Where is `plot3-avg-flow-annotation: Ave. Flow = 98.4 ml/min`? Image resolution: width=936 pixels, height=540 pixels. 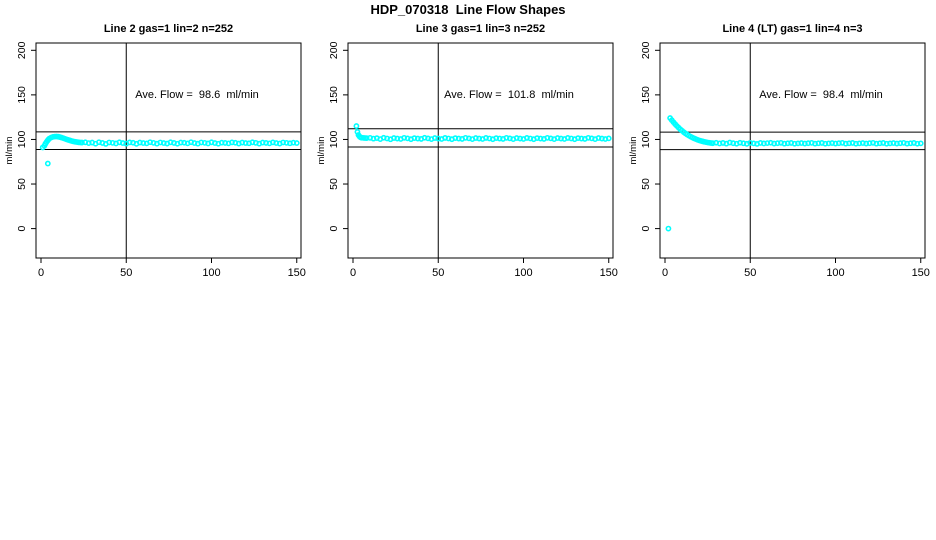
plot3-avg-flow-annotation: Ave. Flow = 98.4 ml/min is located at coordinates (821, 95).